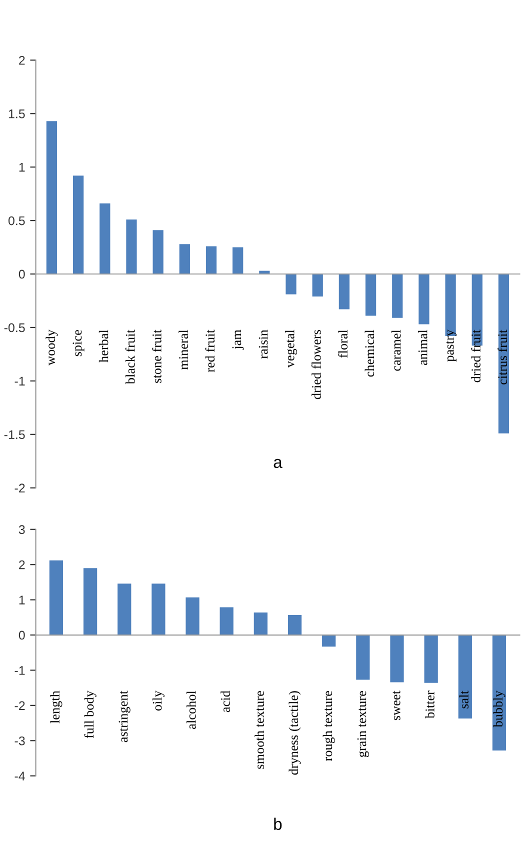  What do you see at coordinates (14, 327) in the screenshot?
I see `y-tick-label: -0.5` at bounding box center [14, 327].